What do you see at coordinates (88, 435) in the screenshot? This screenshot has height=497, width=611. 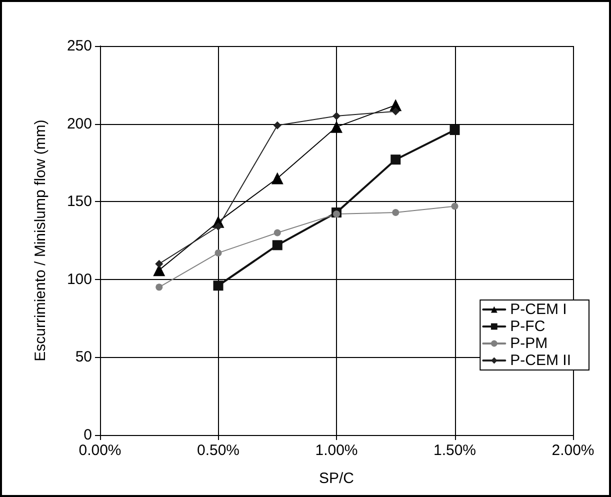 I see `y-tick-label: 0` at bounding box center [88, 435].